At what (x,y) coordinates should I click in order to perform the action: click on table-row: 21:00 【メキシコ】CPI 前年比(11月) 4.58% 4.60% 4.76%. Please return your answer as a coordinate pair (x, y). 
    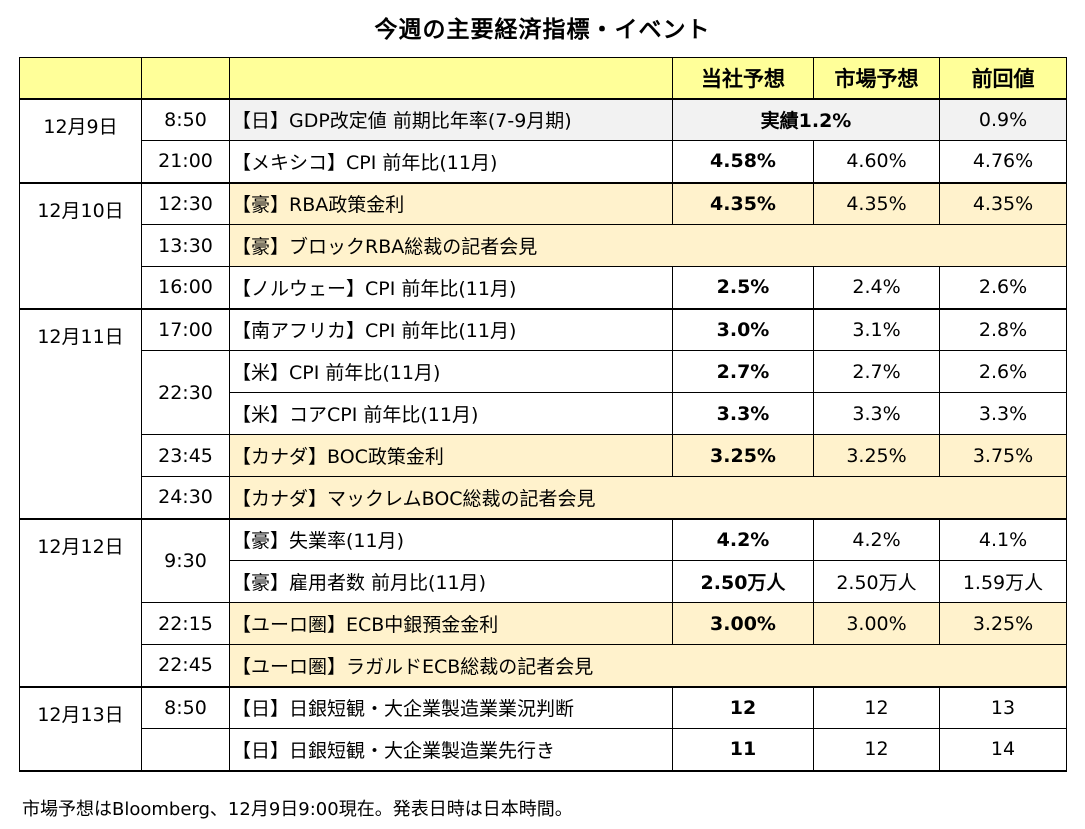
    Looking at the image, I should click on (543, 162).